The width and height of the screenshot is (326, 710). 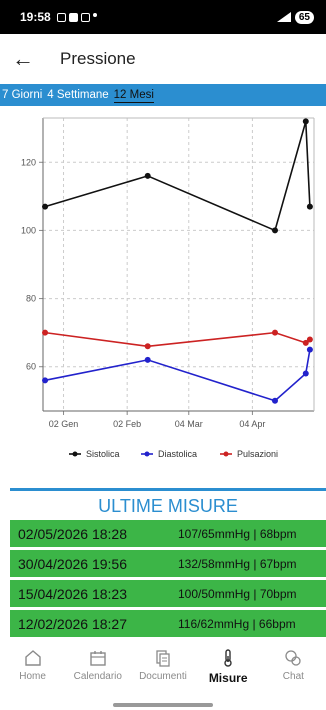 What do you see at coordinates (23, 58) in the screenshot?
I see `back-arrow-icon: ←` at bounding box center [23, 58].